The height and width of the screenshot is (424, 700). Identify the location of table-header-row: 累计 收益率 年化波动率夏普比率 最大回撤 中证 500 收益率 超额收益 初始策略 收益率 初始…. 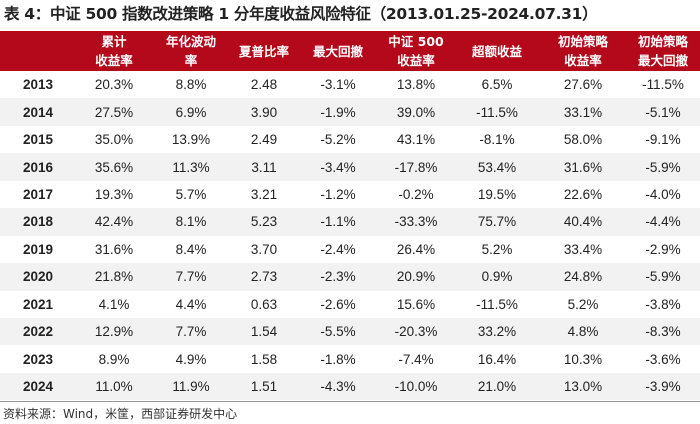
(350, 51).